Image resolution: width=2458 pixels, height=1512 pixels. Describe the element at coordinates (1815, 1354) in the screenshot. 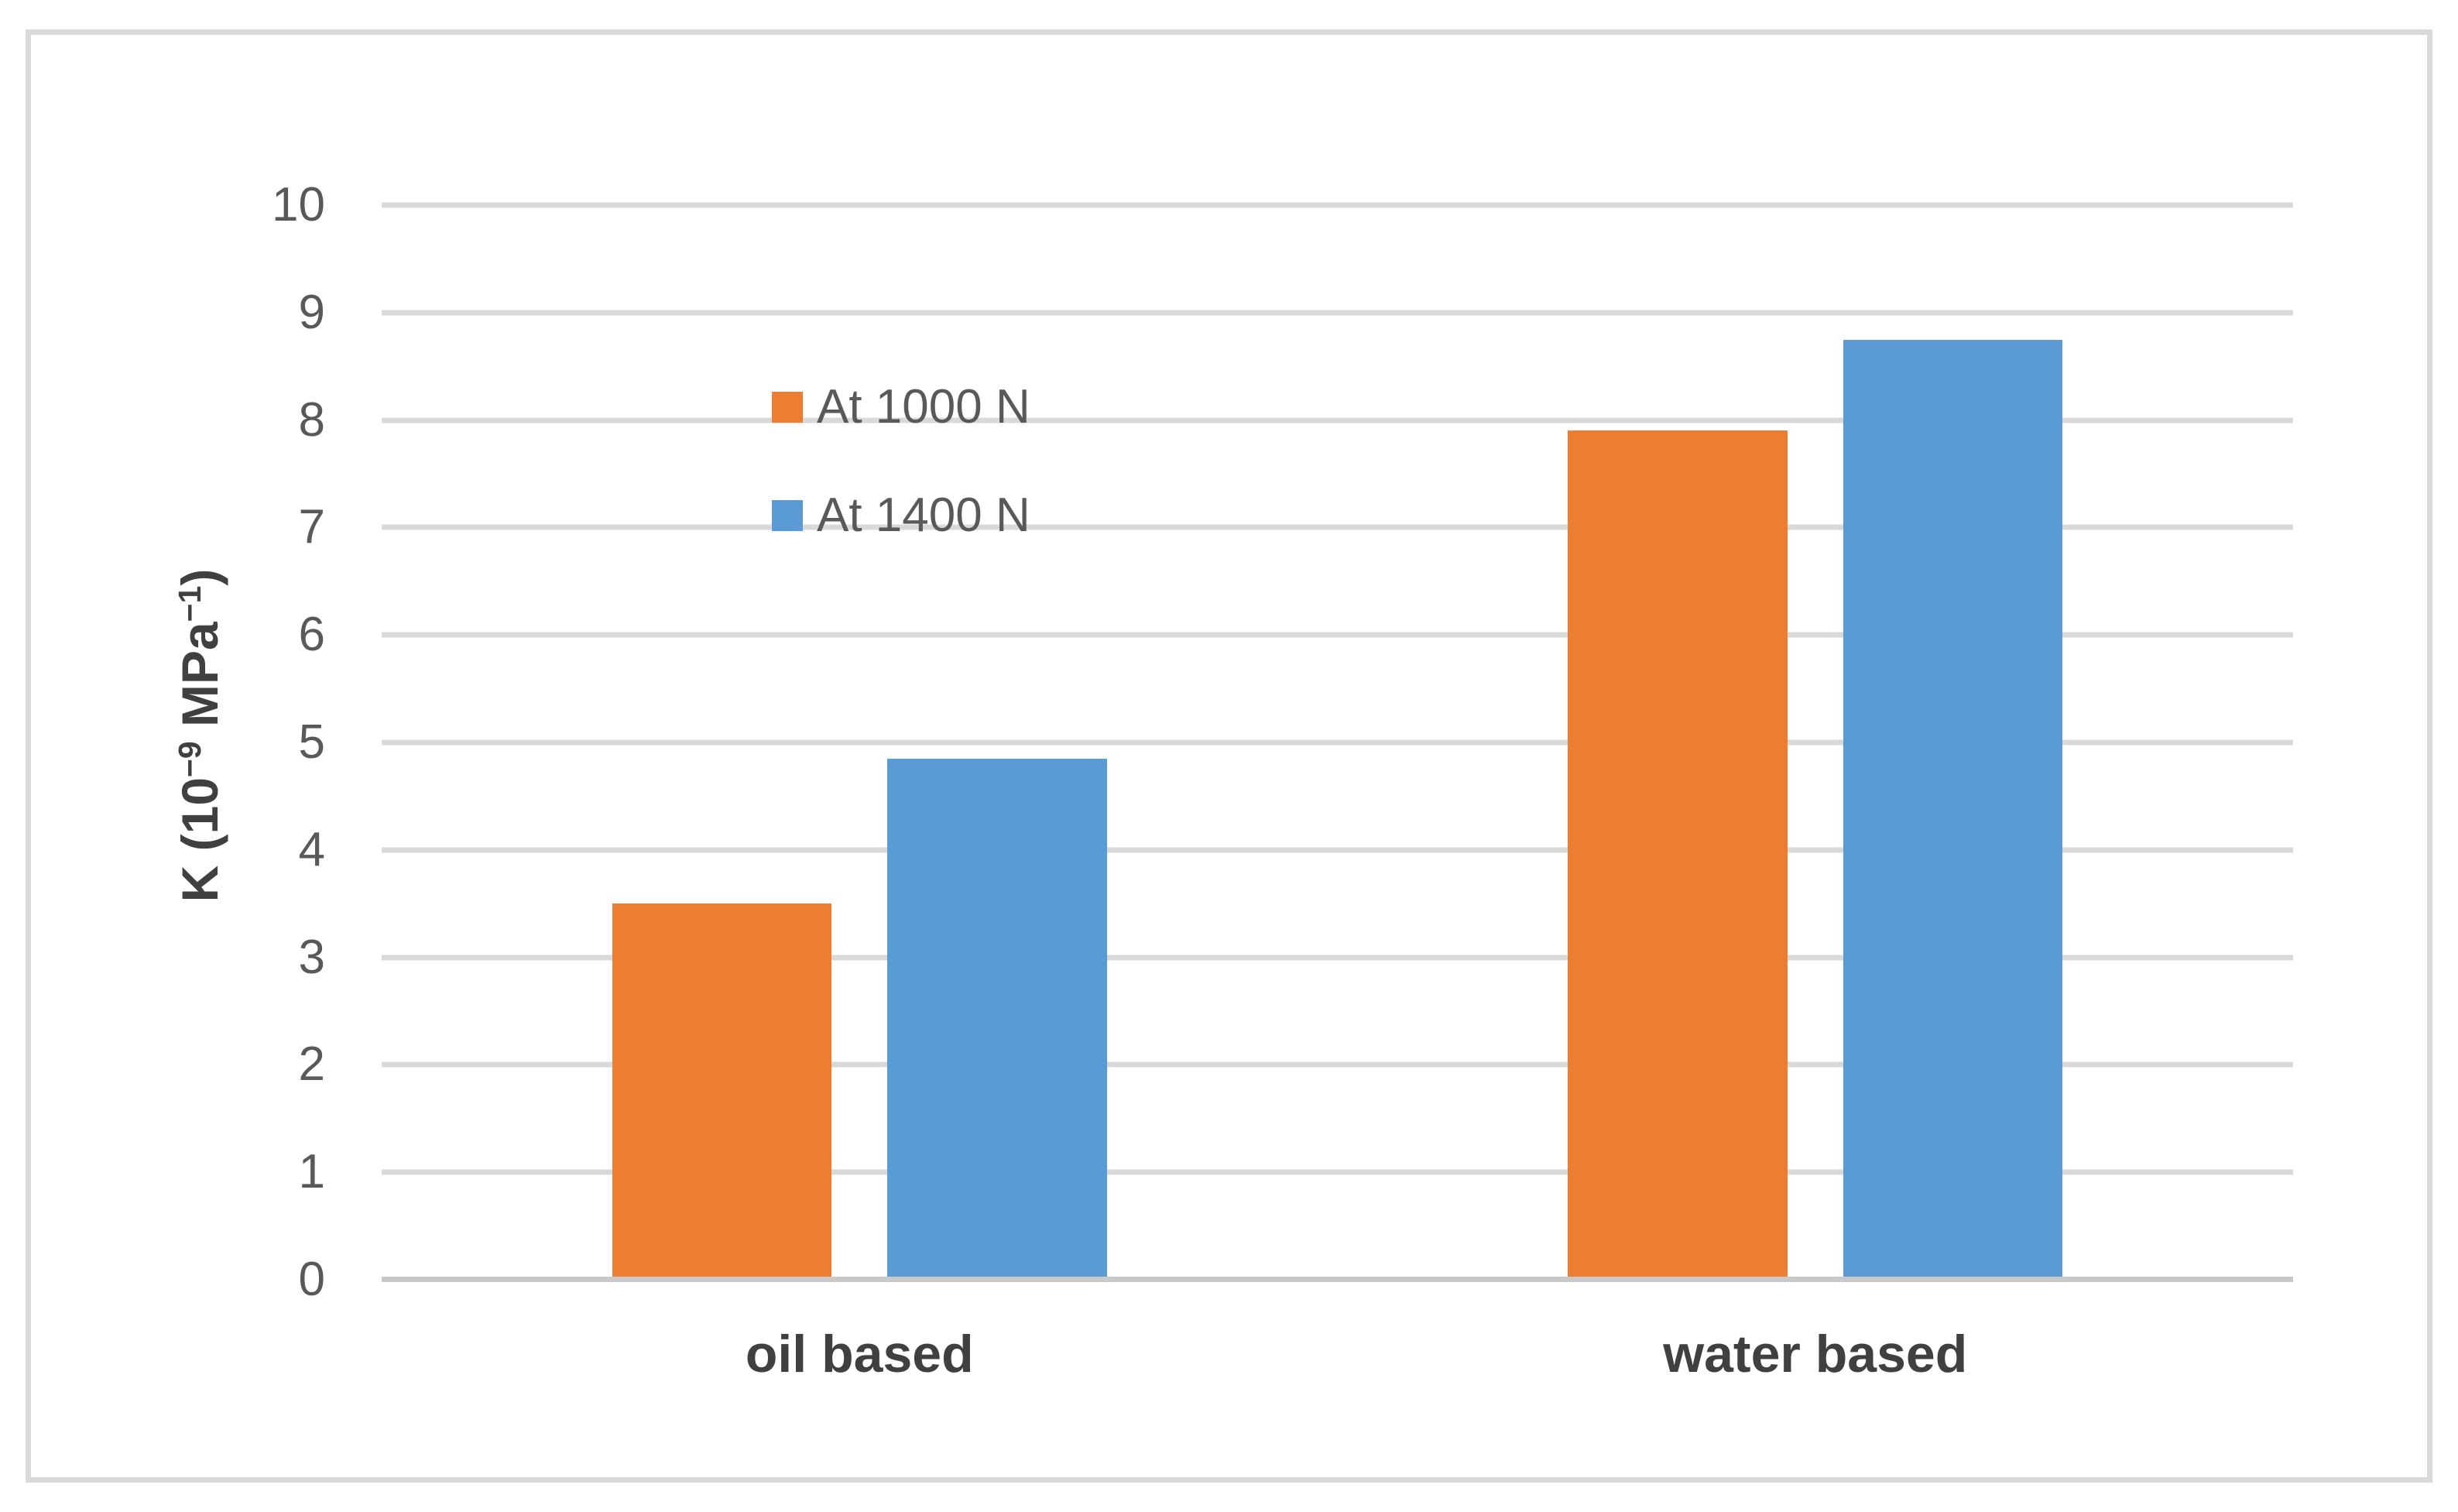

I see `x-category-label-water-based: water based` at that location.